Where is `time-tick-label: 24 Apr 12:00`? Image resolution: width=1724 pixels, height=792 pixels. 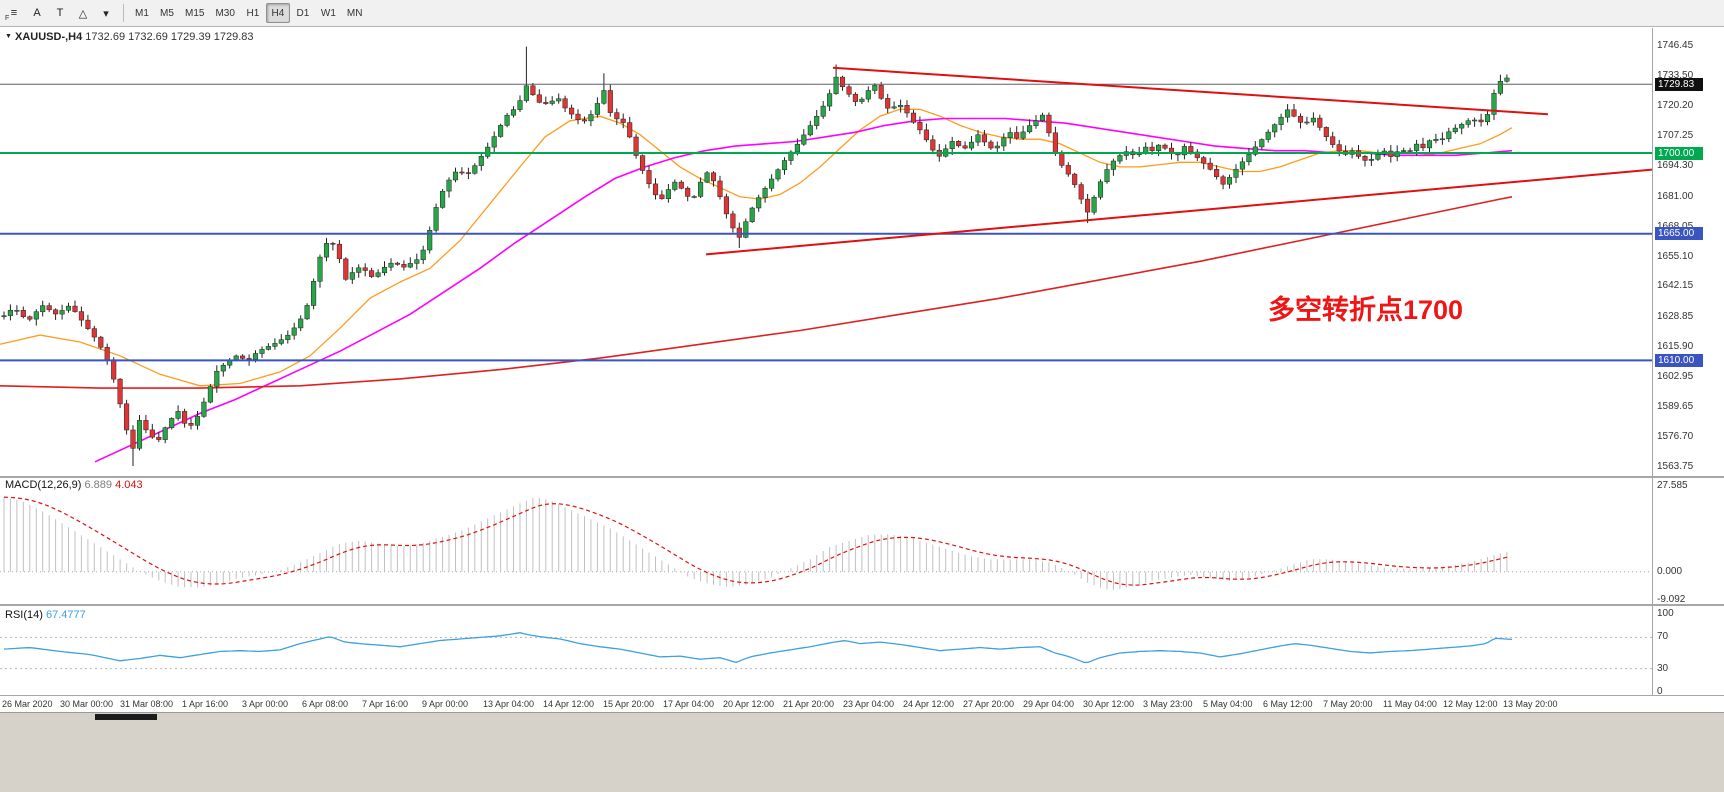 time-tick-label: 24 Apr 12:00 is located at coordinates (929, 704).